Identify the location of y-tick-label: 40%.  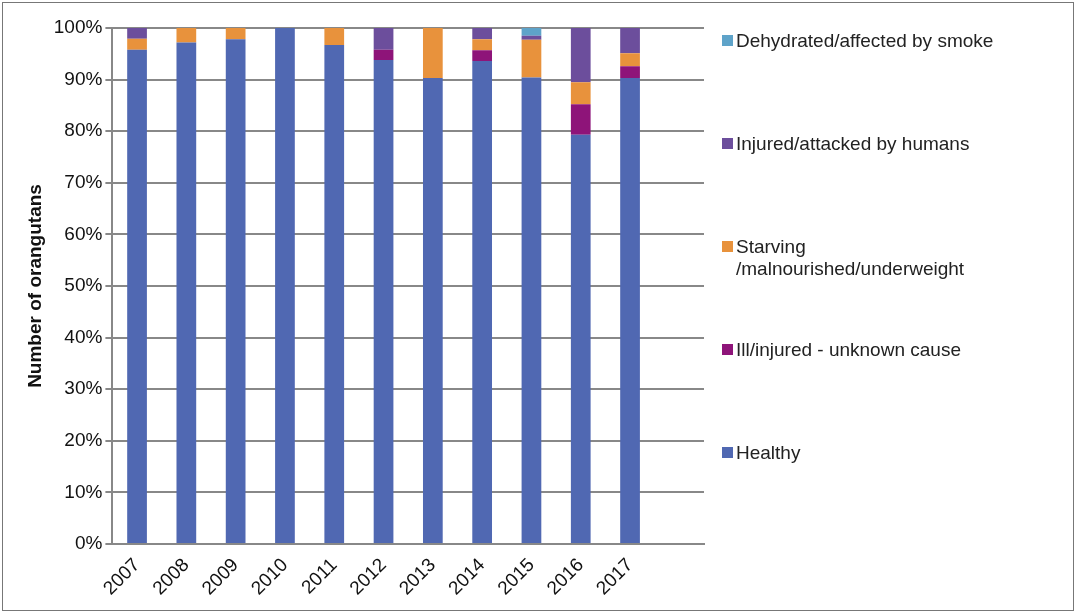
(83, 336).